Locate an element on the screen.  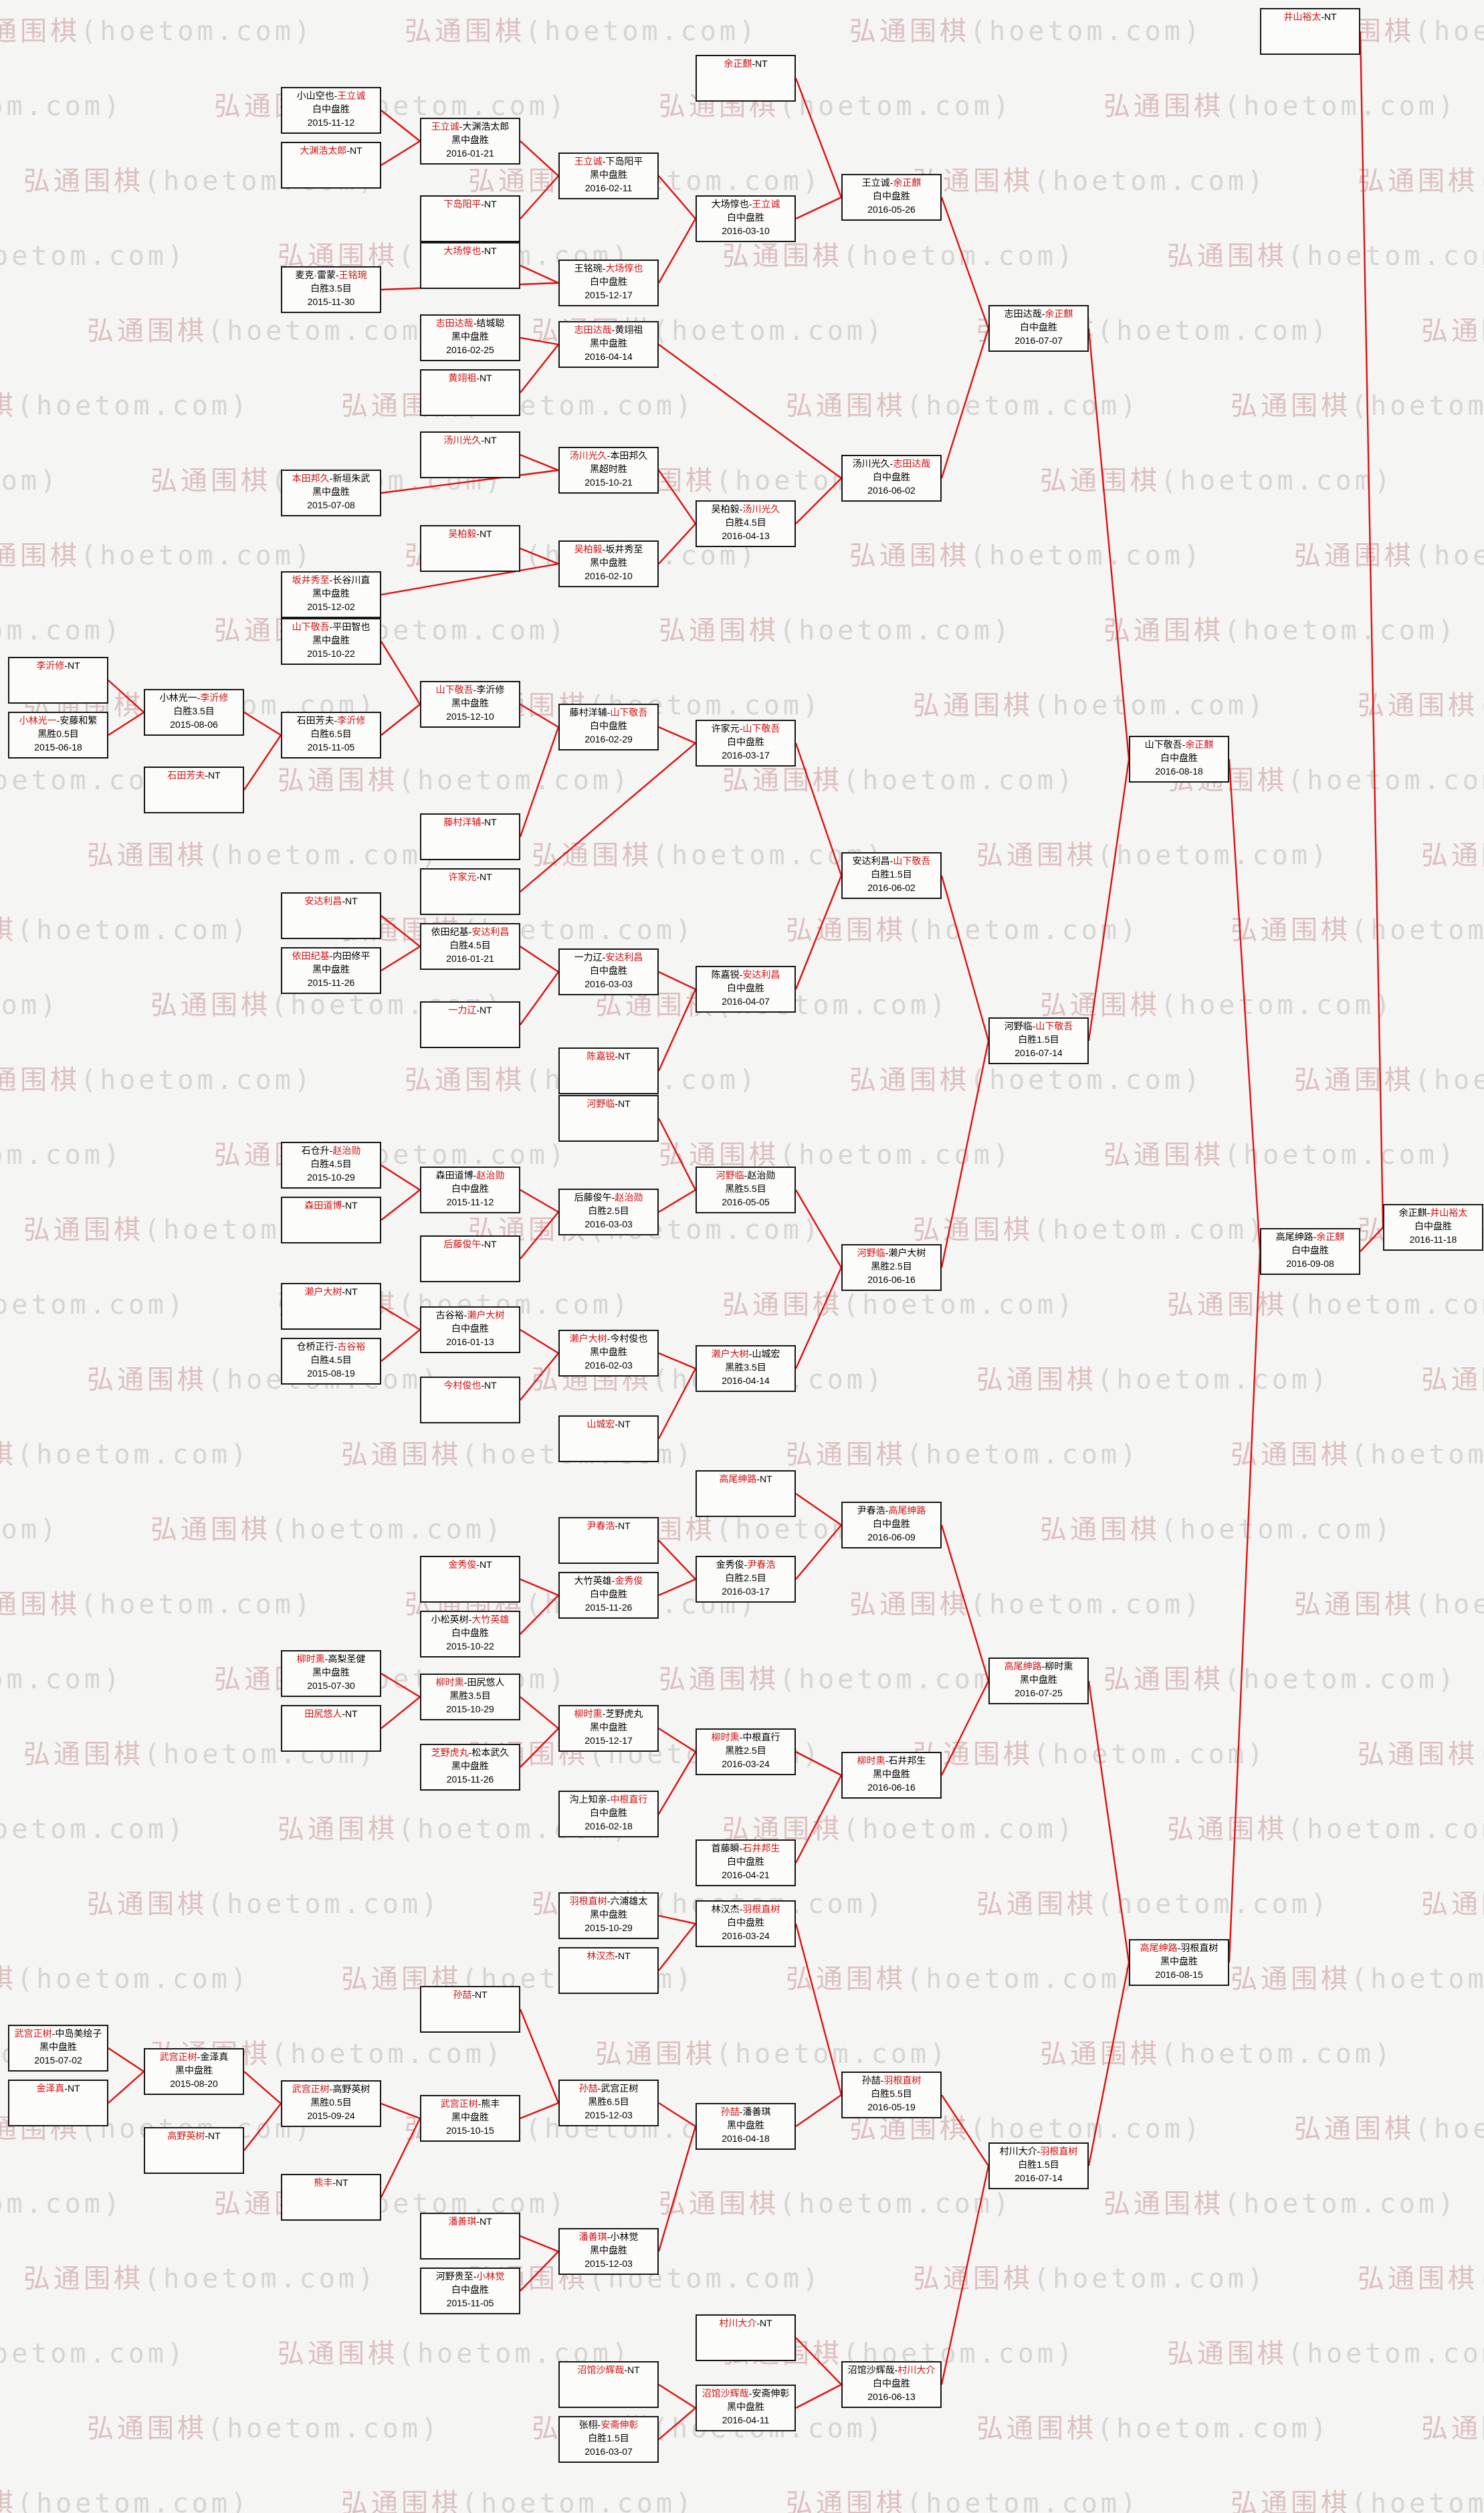
player-name: 王铭琬 is located at coordinates (588, 268).